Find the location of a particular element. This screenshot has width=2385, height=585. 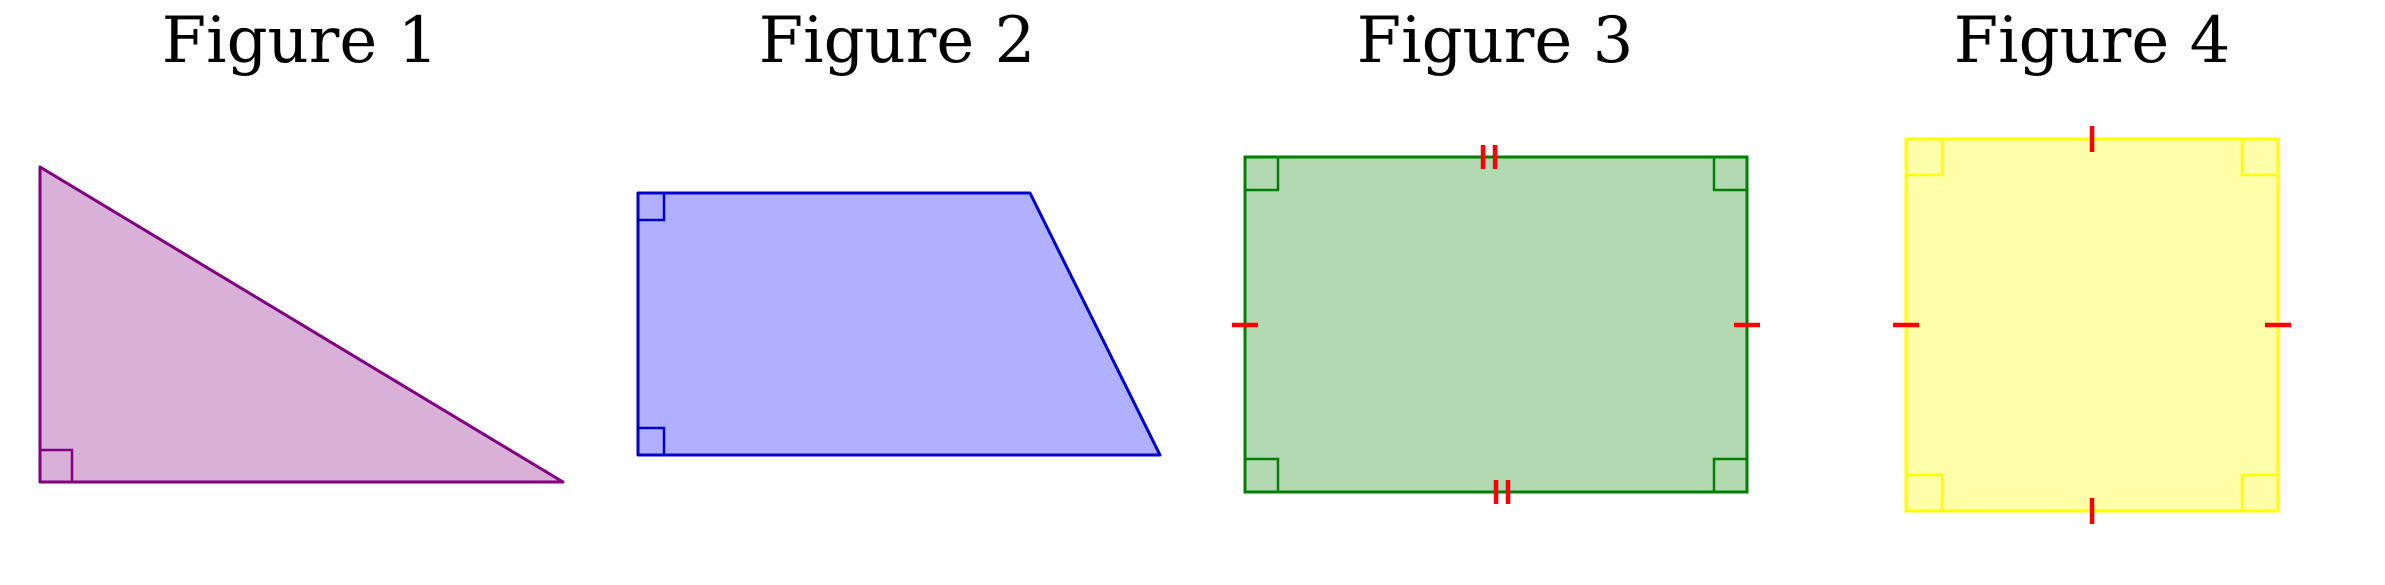

figure-4: Figure 4 is located at coordinates (2092, 264).